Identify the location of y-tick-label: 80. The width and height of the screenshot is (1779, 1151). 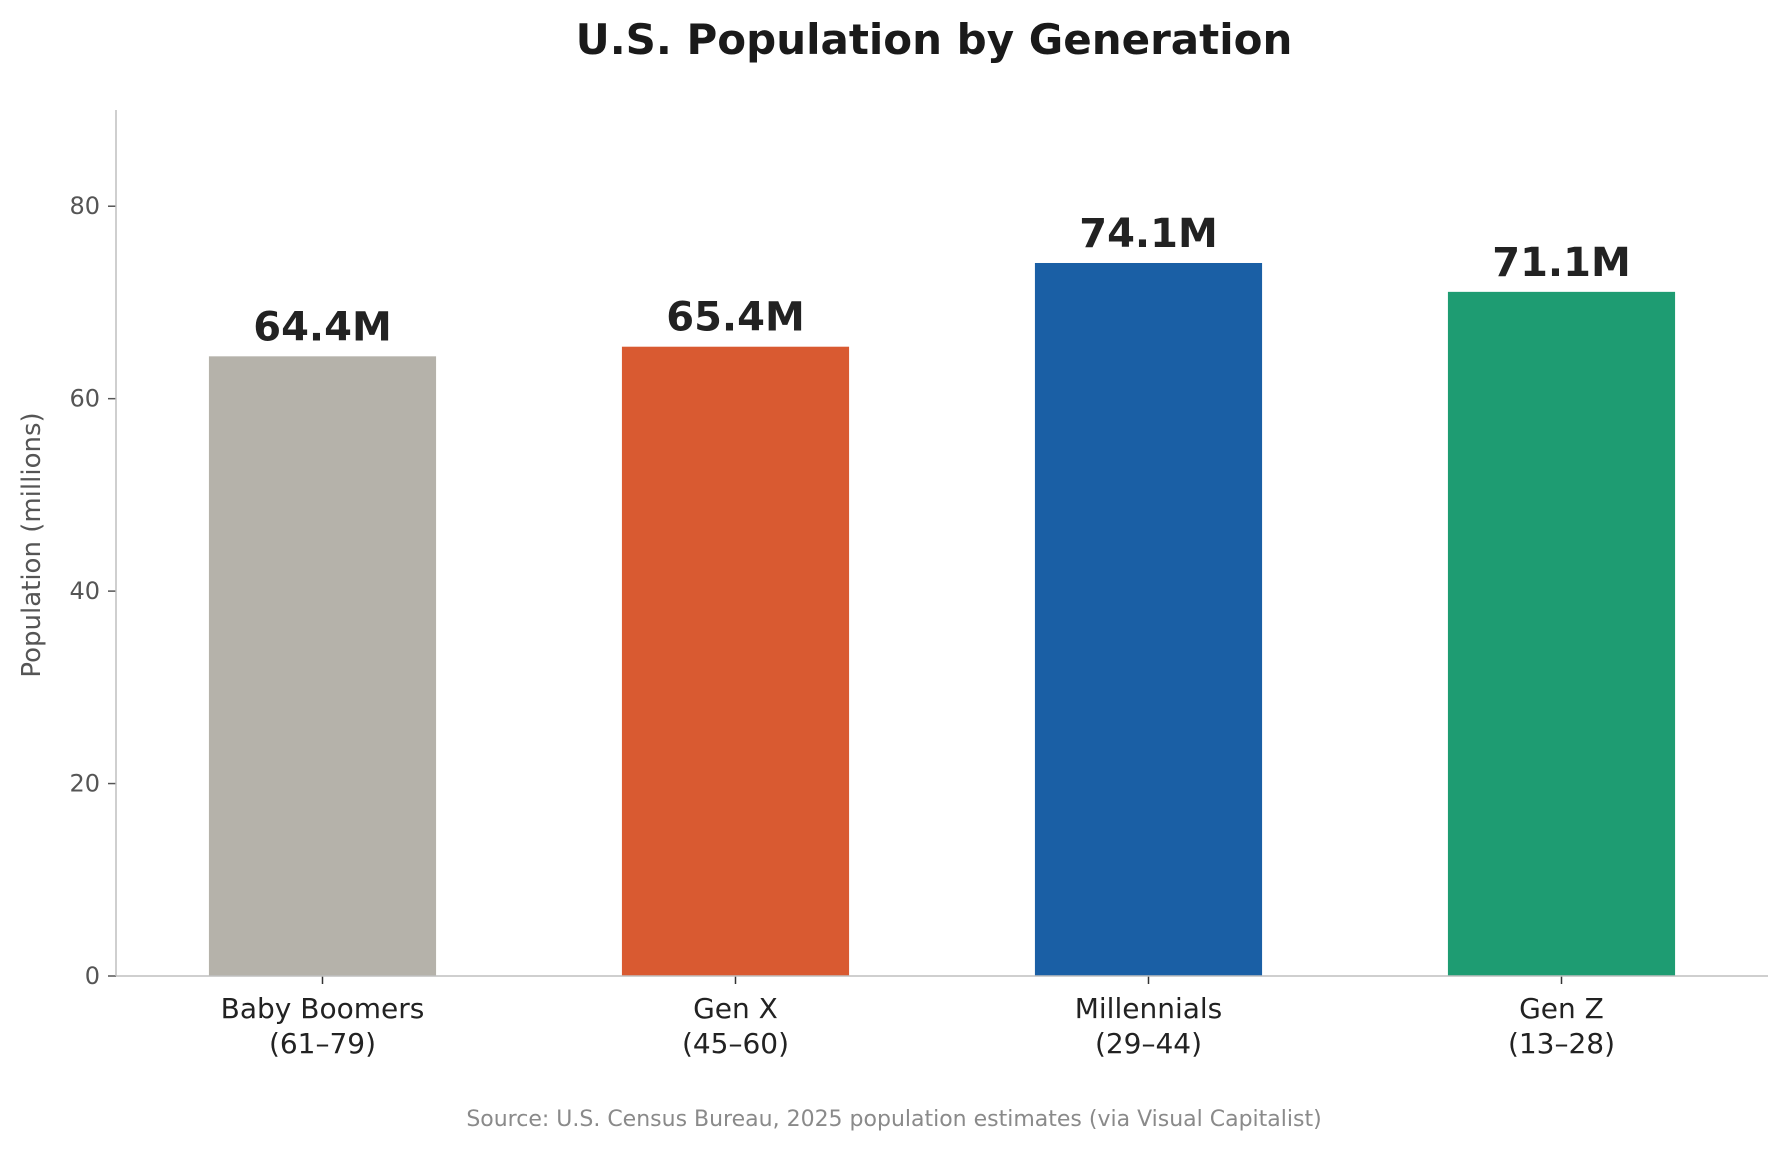
(84, 206).